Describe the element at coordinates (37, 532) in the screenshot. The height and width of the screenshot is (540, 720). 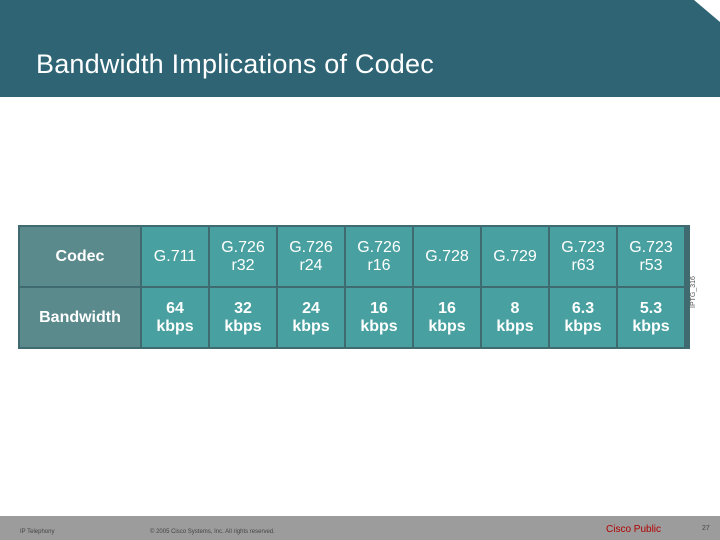
I see `footer-course-name: IP Telephony` at that location.